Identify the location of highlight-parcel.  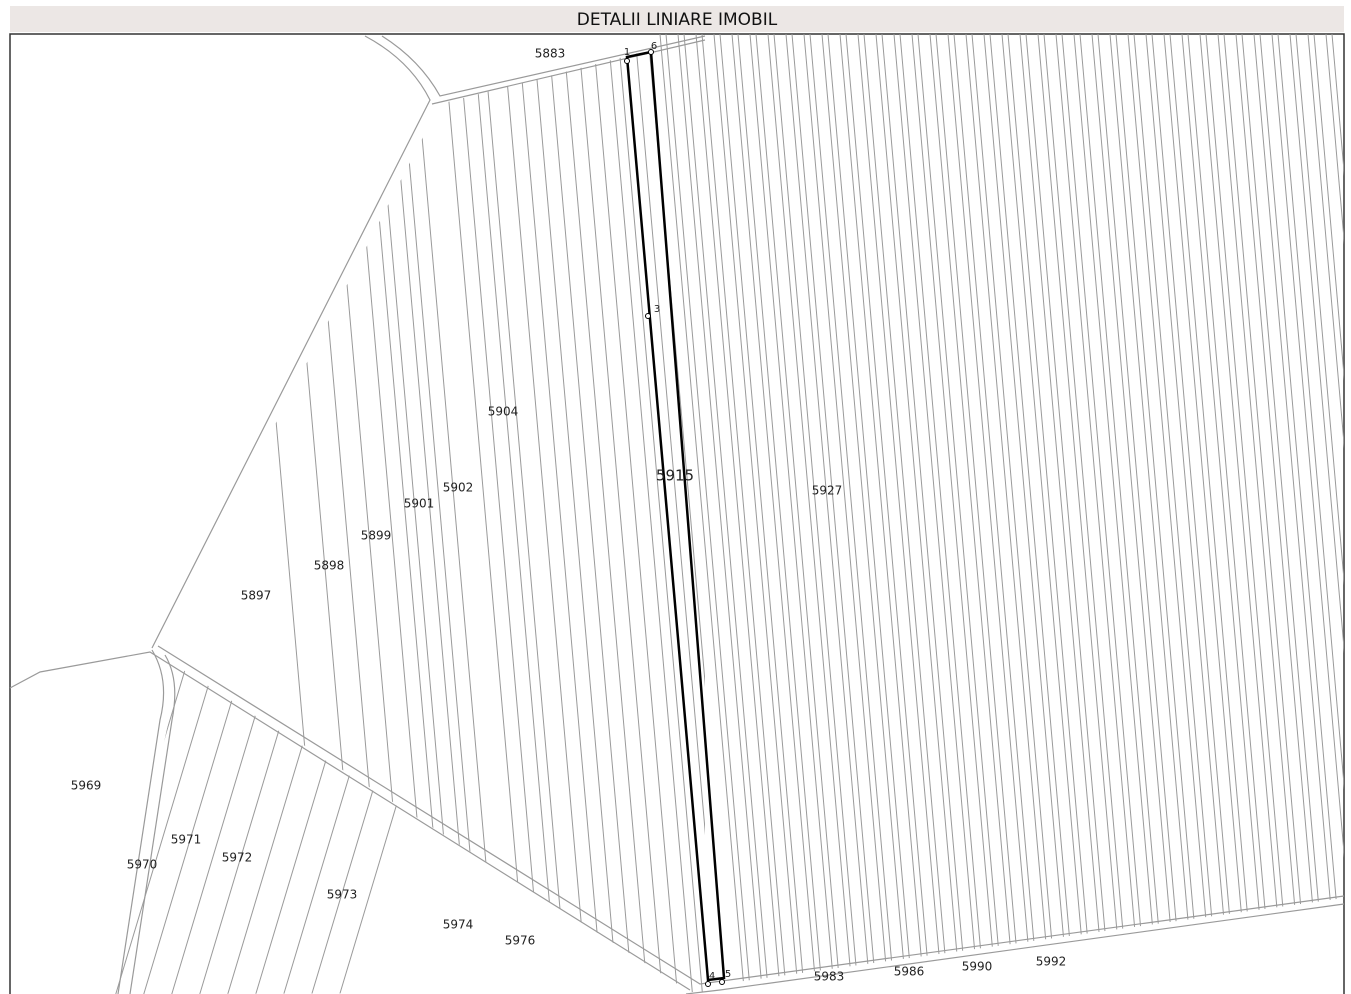
(675, 516).